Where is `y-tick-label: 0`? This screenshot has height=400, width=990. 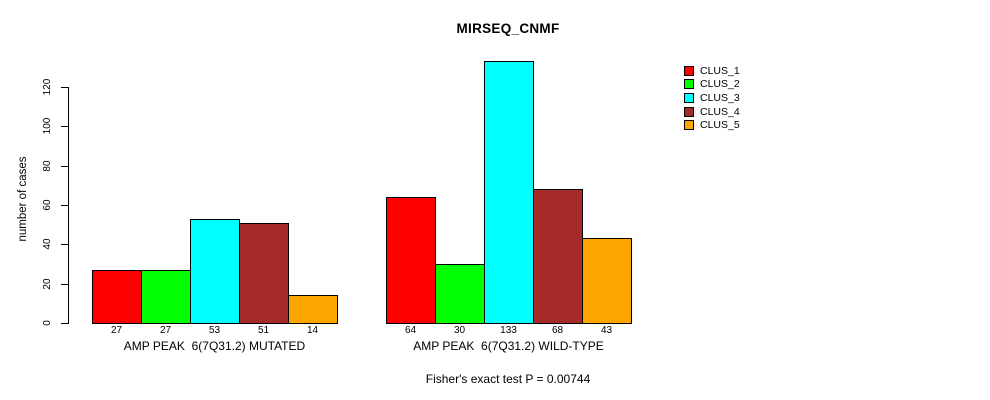 y-tick-label: 0 is located at coordinates (47, 323).